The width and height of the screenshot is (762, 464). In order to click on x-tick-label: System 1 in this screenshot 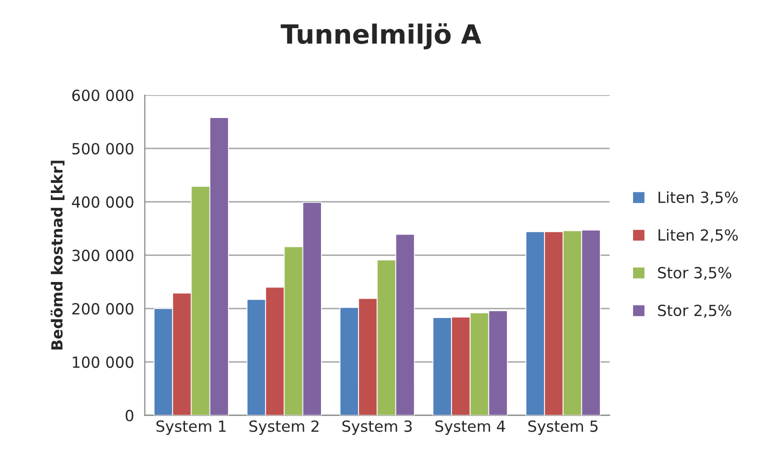, I will do `click(191, 427)`.